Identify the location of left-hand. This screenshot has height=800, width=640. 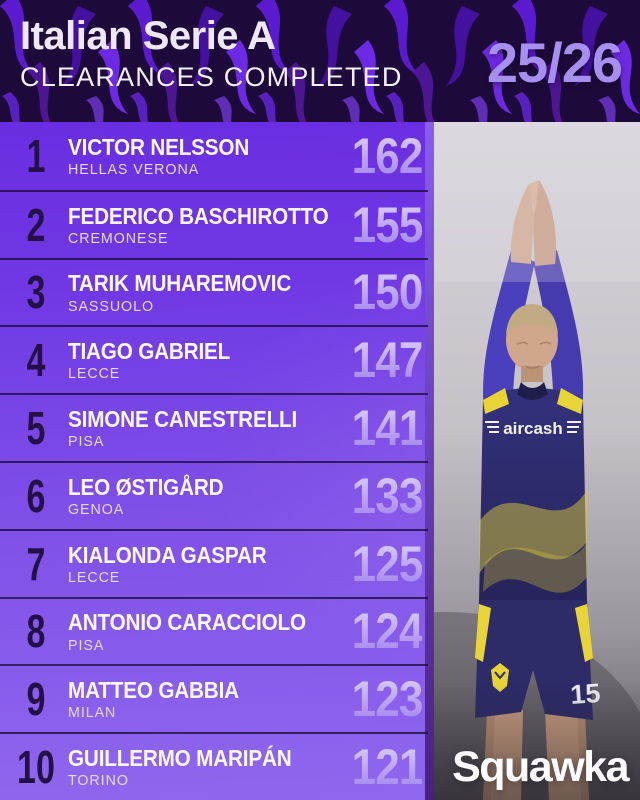
(521, 224).